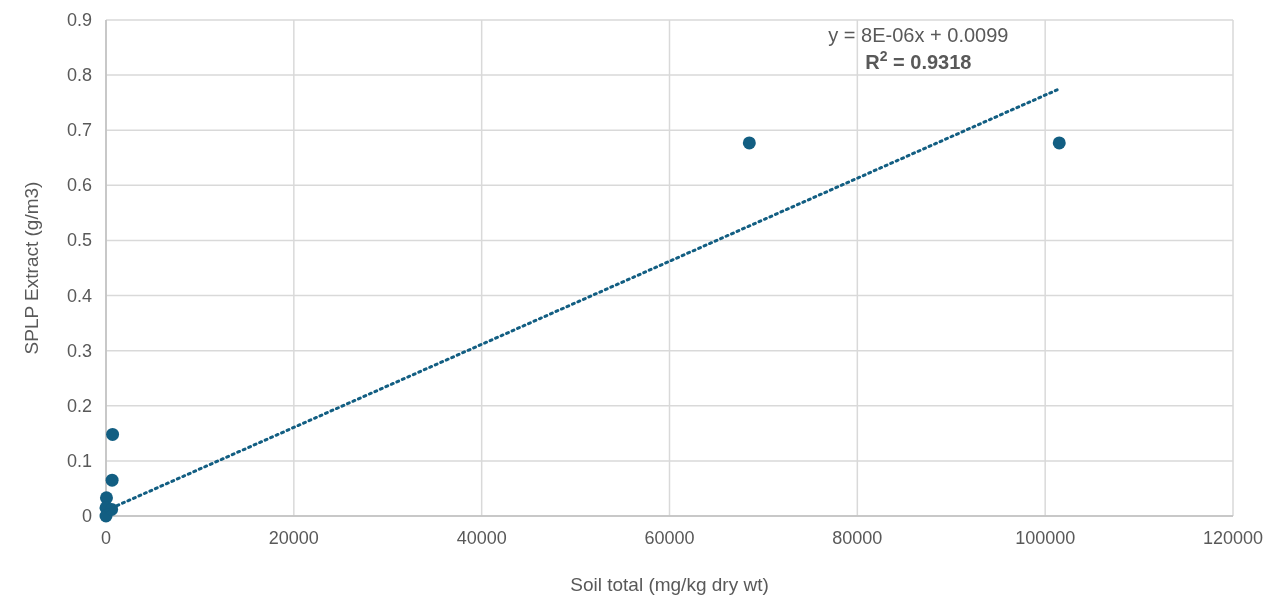  What do you see at coordinates (669, 538) in the screenshot?
I see `x-tick-label: 60000` at bounding box center [669, 538].